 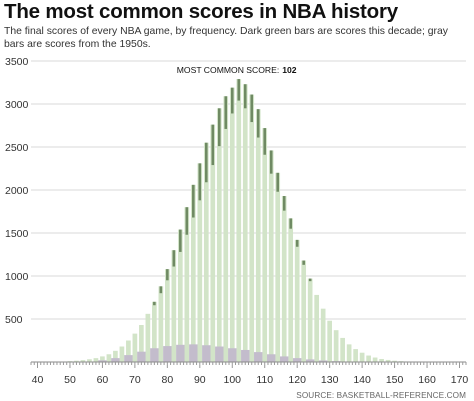 What do you see at coordinates (17, 277) in the screenshot?
I see `y-tick-label-1000: 1000` at bounding box center [17, 277].